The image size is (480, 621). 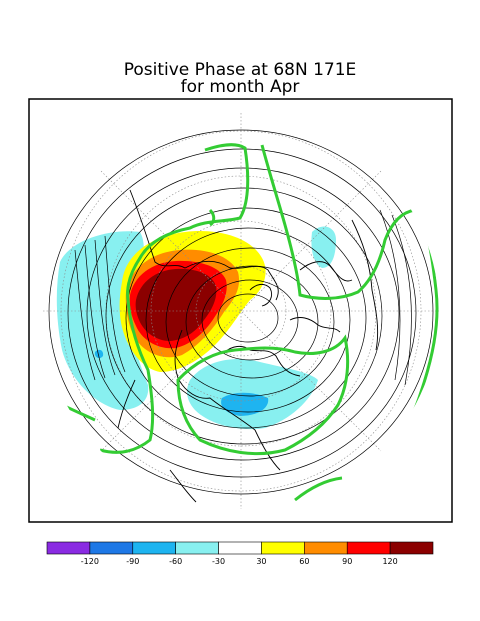 What do you see at coordinates (245, 404) in the screenshot?
I see `negative-anomaly-atlantic-core` at bounding box center [245, 404].